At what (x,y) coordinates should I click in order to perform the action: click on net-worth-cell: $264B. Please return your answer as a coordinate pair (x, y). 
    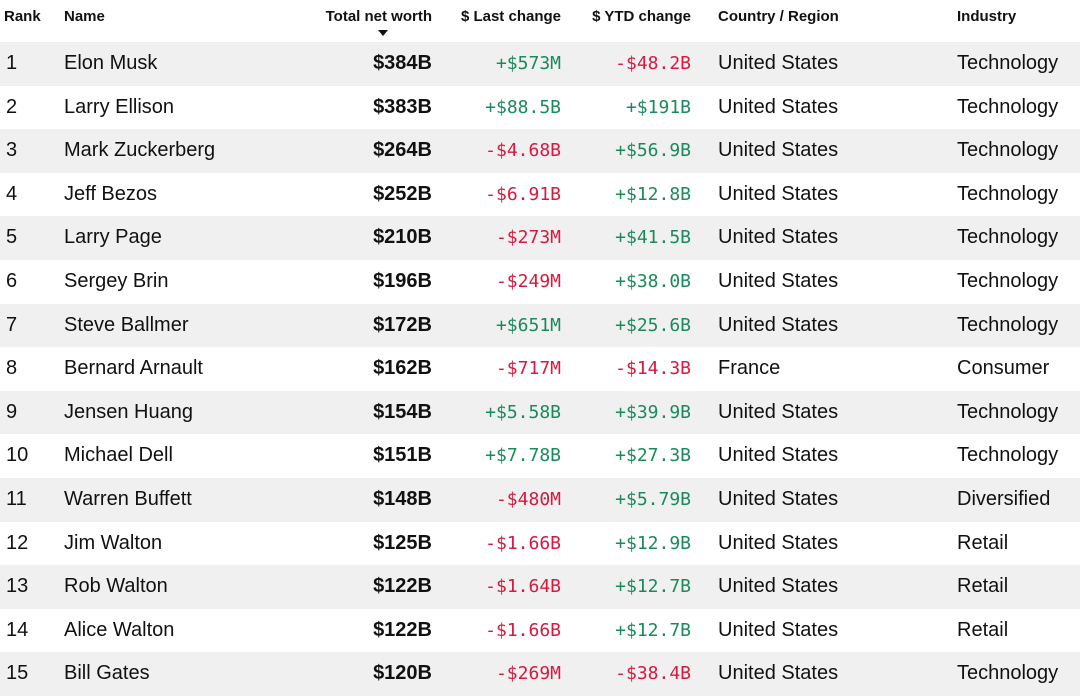
    Looking at the image, I should click on (402, 150).